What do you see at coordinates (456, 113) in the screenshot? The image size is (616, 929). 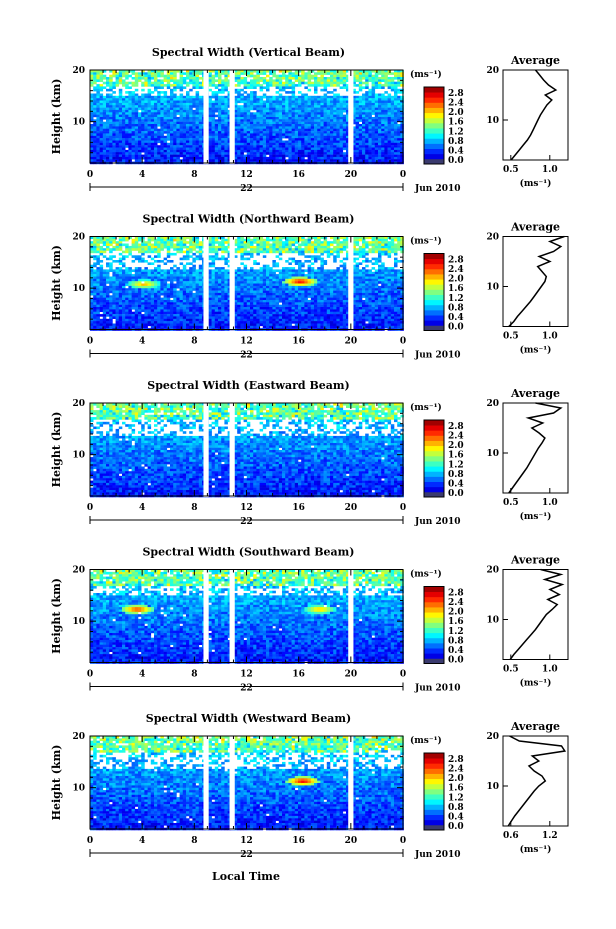 I see `colorbar-tick-label: 2.0` at bounding box center [456, 113].